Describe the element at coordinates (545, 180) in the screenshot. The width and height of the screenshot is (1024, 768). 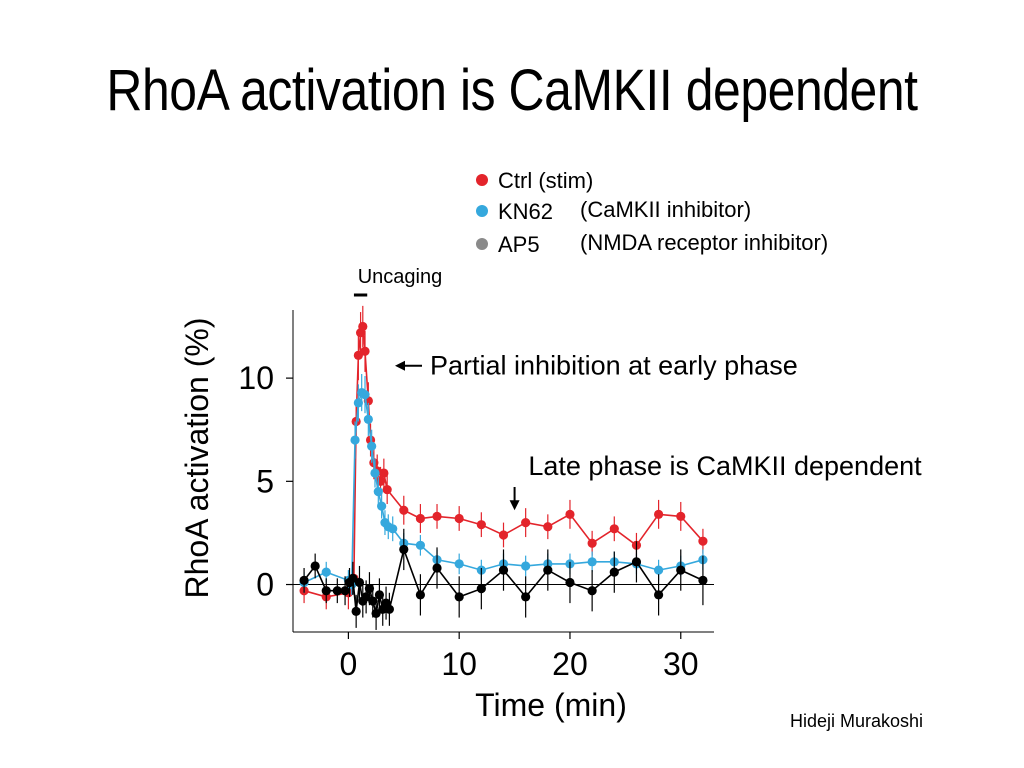
I see `legend-label-ctrl: Ctrl (stim)` at that location.